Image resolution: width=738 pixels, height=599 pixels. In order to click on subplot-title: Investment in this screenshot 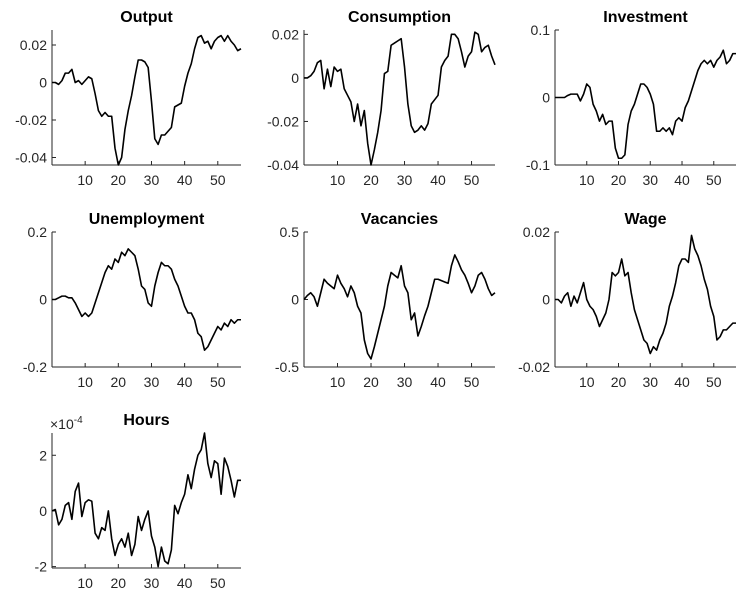, I will do `click(645, 17)`.